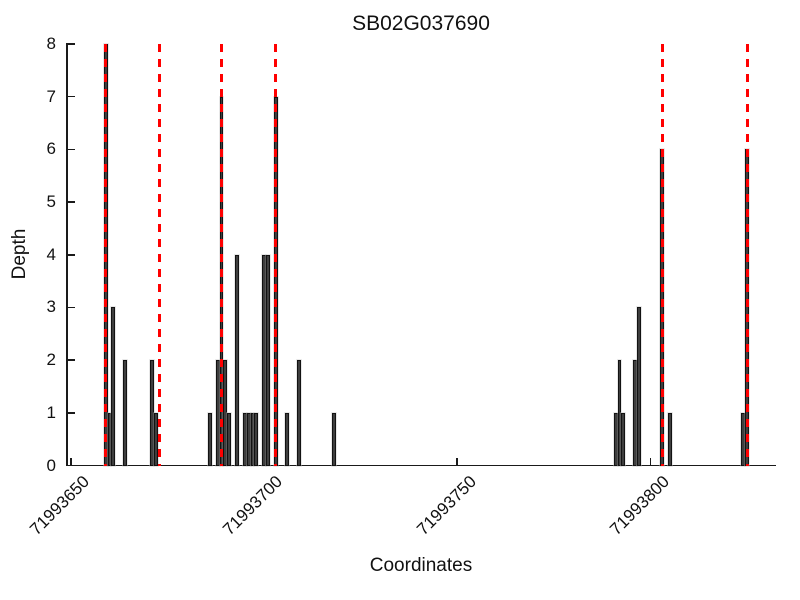 The height and width of the screenshot is (600, 800). What do you see at coordinates (51, 465) in the screenshot?
I see `y-tick-label: 0` at bounding box center [51, 465].